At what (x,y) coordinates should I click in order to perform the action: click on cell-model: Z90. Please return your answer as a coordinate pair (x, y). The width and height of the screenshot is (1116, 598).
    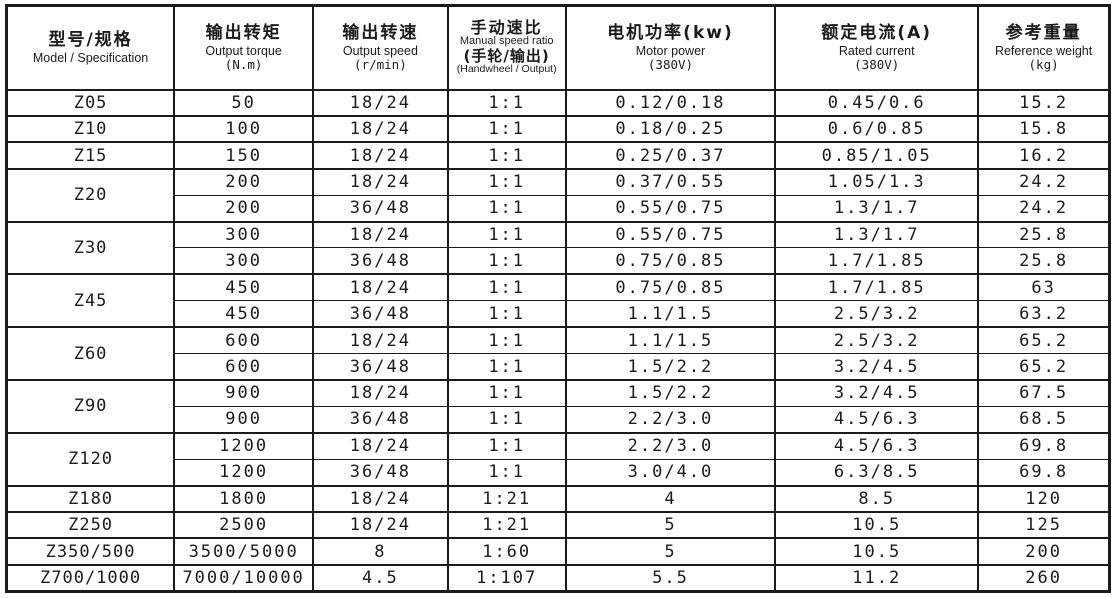
    Looking at the image, I should click on (90, 406).